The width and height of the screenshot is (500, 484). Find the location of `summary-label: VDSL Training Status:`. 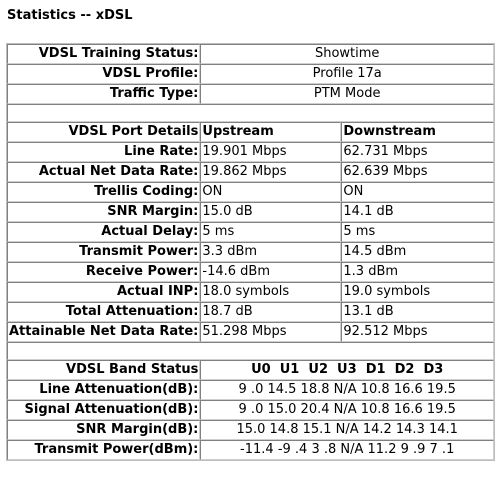

summary-label: VDSL Training Status: is located at coordinates (104, 54).